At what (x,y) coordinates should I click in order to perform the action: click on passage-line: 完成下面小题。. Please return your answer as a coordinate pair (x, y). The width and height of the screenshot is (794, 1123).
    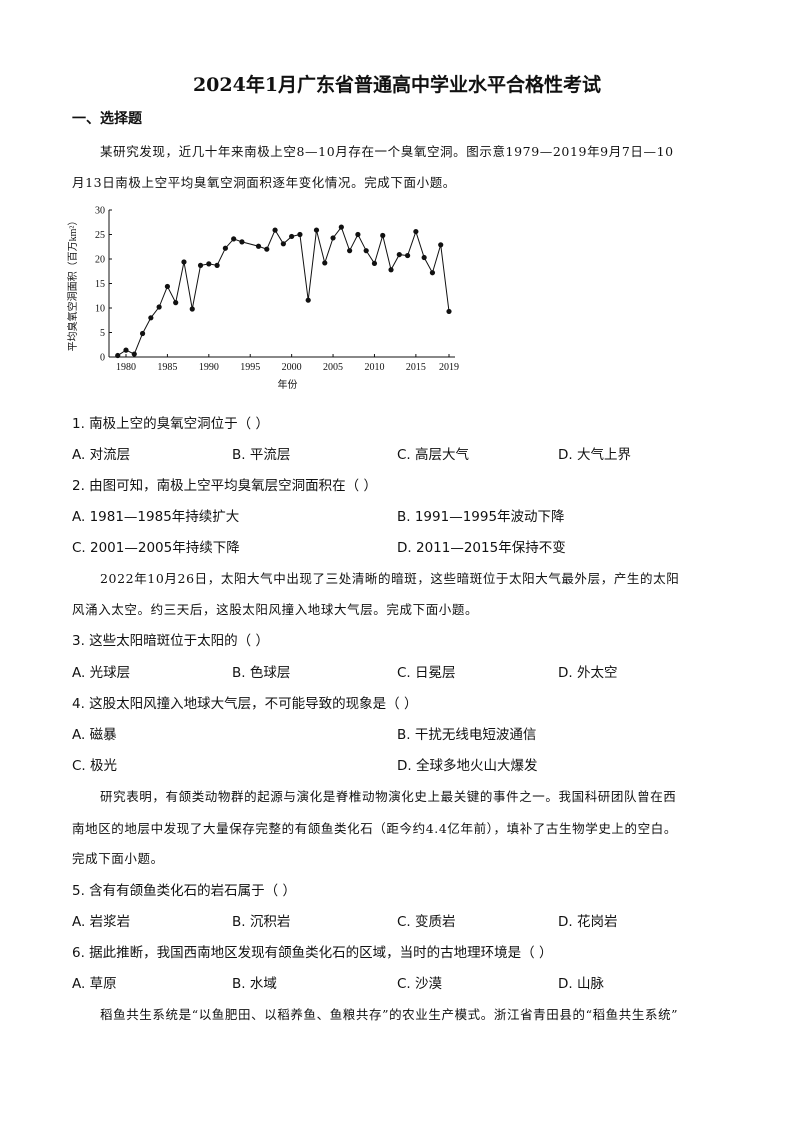
    Looking at the image, I should click on (118, 858).